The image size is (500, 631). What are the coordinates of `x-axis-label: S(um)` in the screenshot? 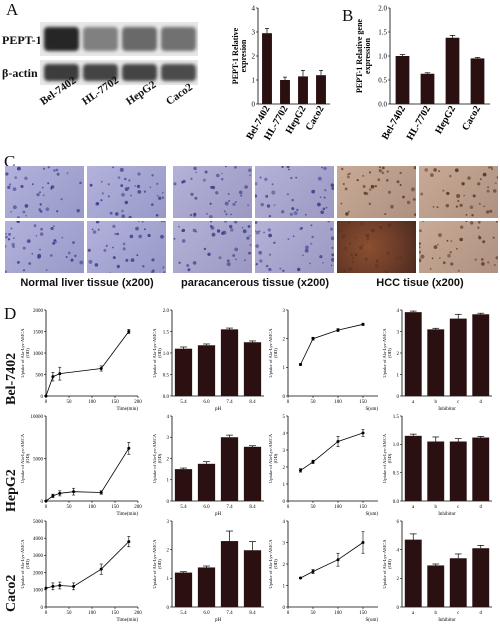 It's located at (372, 409).